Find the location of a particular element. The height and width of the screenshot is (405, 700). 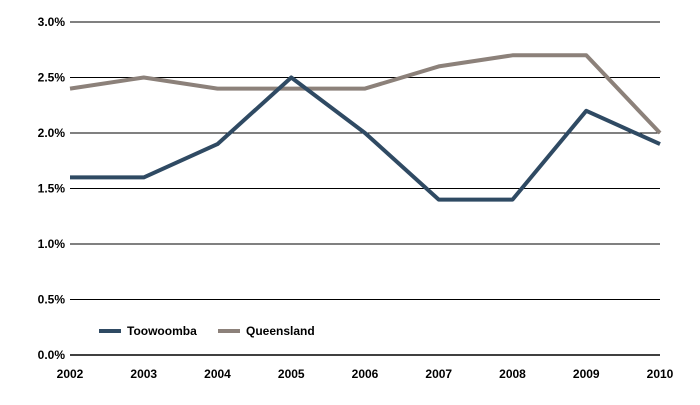

legend-label: Queensland is located at coordinates (280, 331).